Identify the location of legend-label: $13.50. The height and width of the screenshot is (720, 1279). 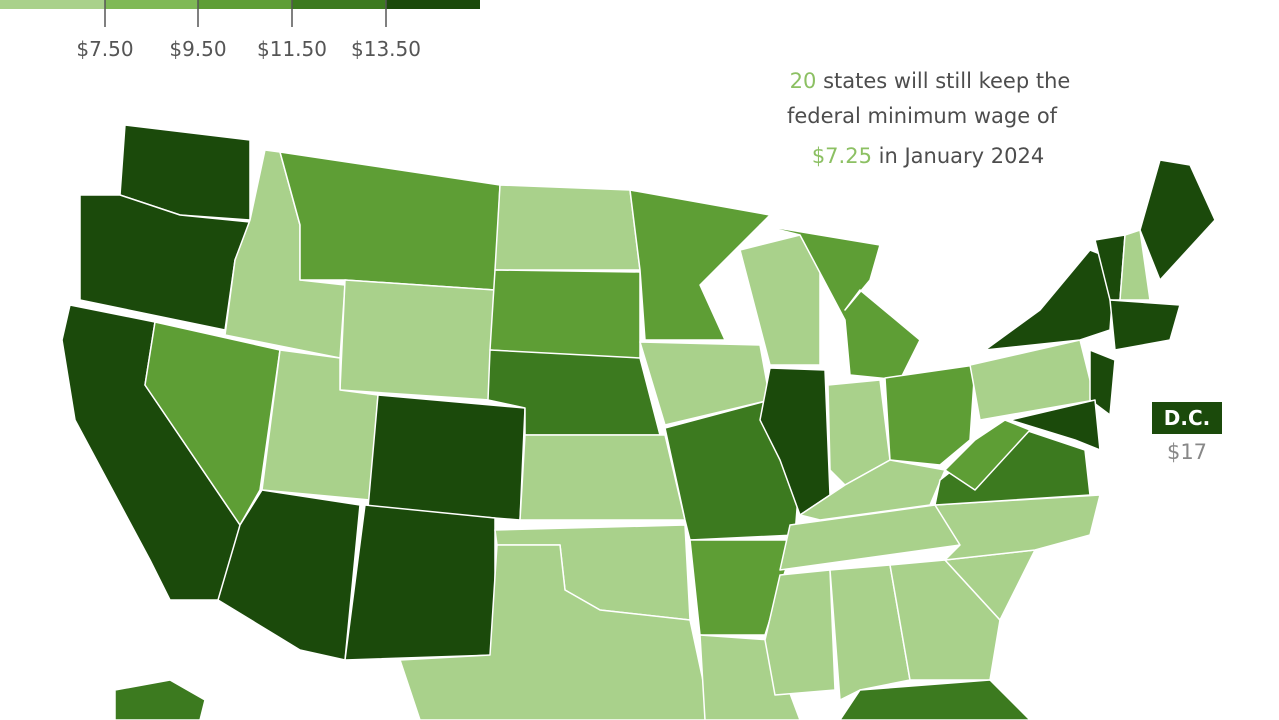
(386, 49).